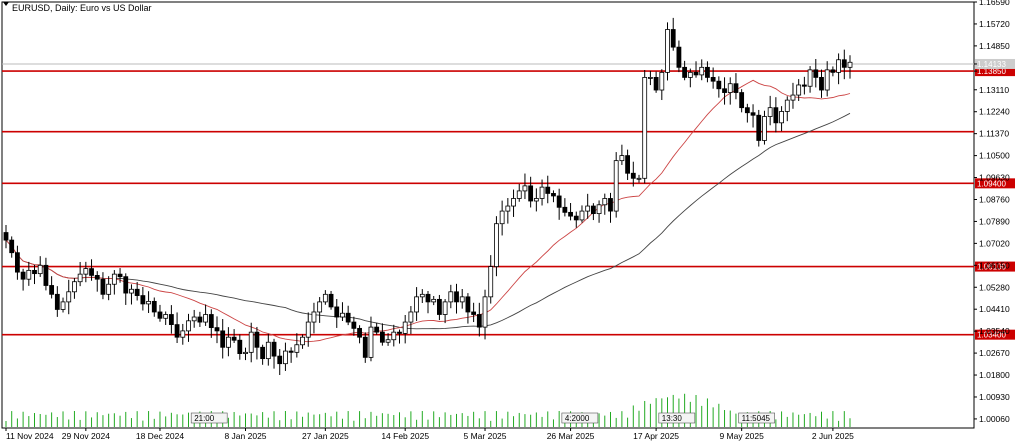 This screenshot has height=442, width=1024. Describe the element at coordinates (994, 178) in the screenshot. I see `y-tick-label: 1.09630` at that location.